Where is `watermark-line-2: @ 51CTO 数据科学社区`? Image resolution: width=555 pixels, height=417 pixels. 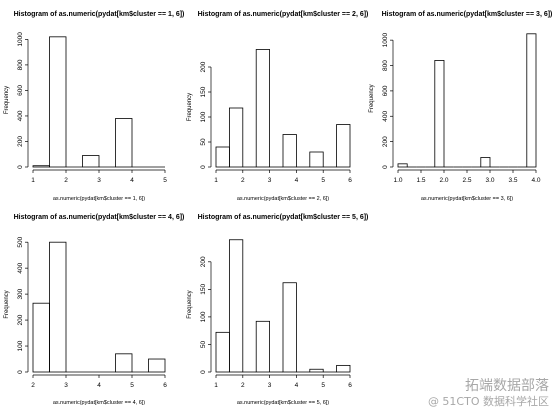 watermark-line-2: @ 51CTO 数据科学社区 is located at coordinates (488, 401).